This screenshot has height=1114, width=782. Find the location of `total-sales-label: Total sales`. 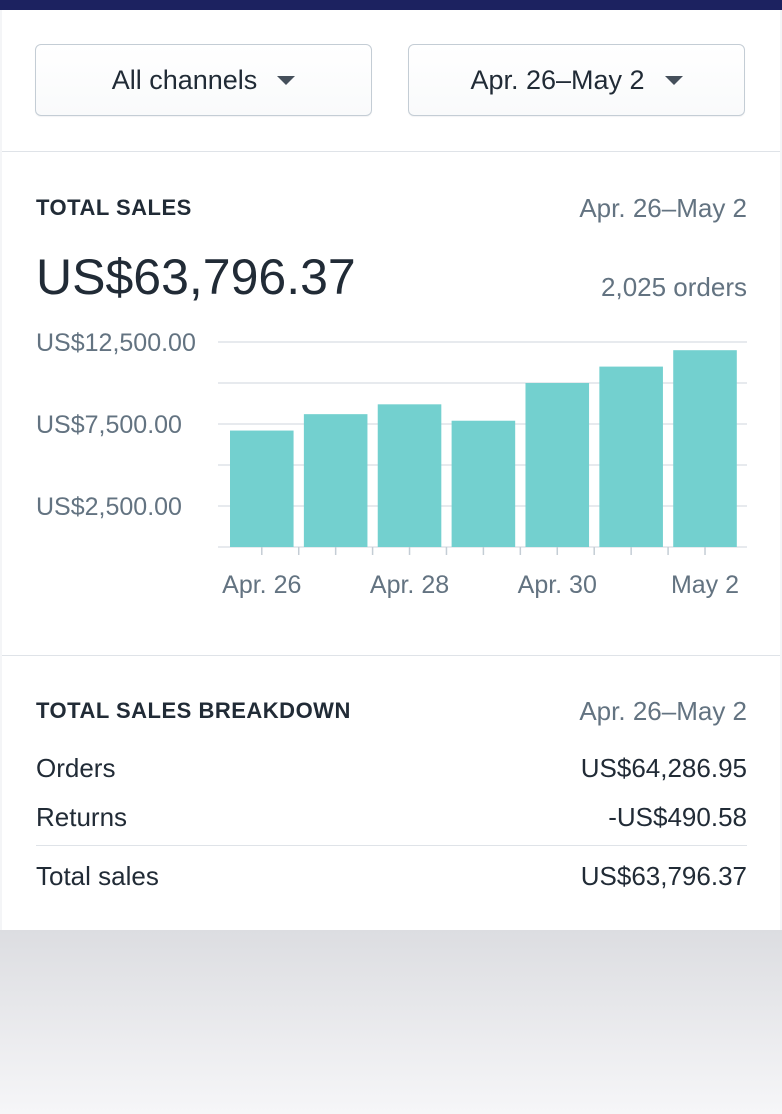

total-sales-label: Total sales is located at coordinates (97, 876).